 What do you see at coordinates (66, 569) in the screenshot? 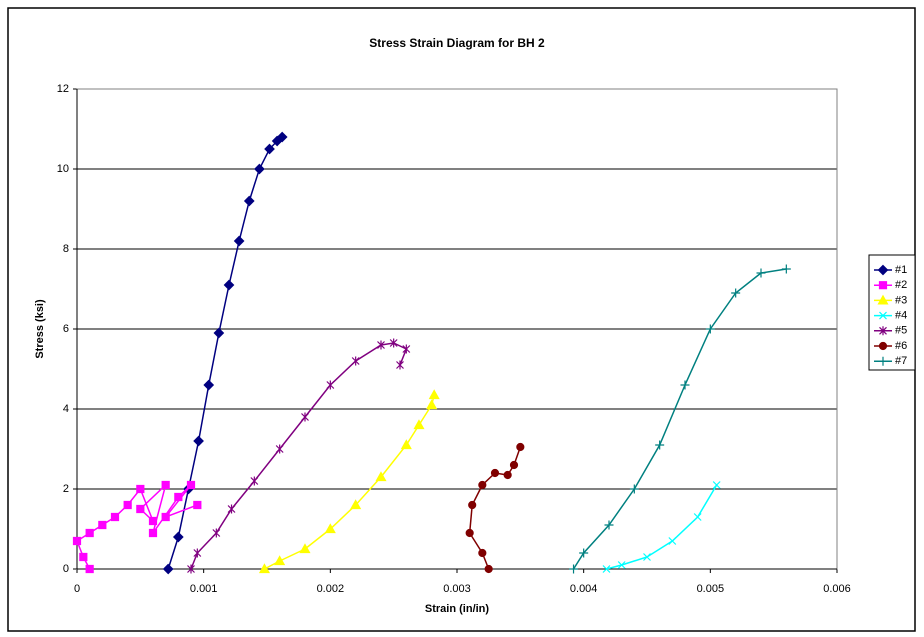
I see `y-tick-label: 0` at bounding box center [66, 569].